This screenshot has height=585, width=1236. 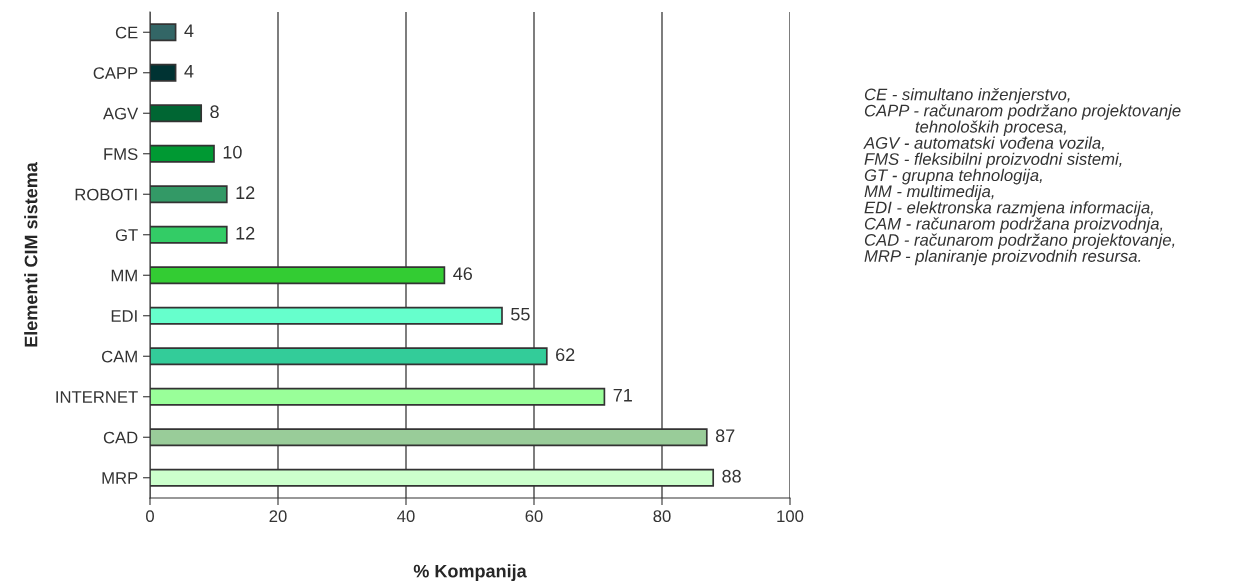 I want to click on x-tick-label: 20, so click(x=278, y=516).